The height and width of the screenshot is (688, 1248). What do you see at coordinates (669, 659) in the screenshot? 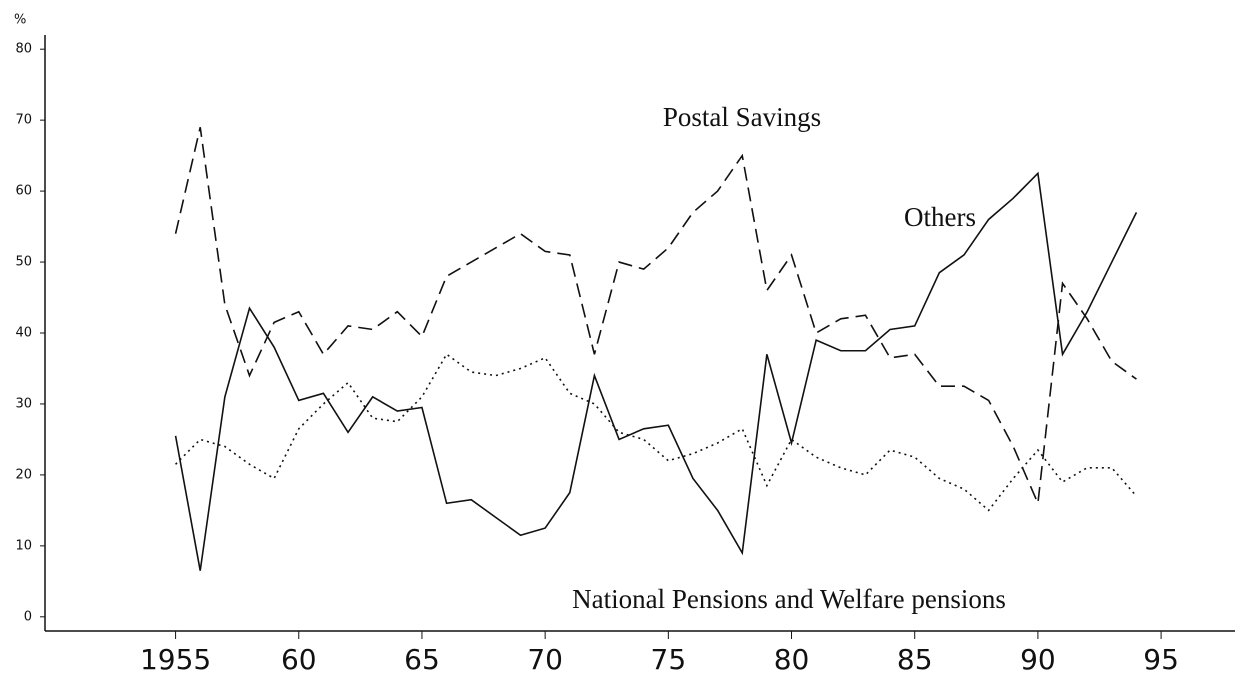
I see `x-tick-label: 75` at bounding box center [669, 659].